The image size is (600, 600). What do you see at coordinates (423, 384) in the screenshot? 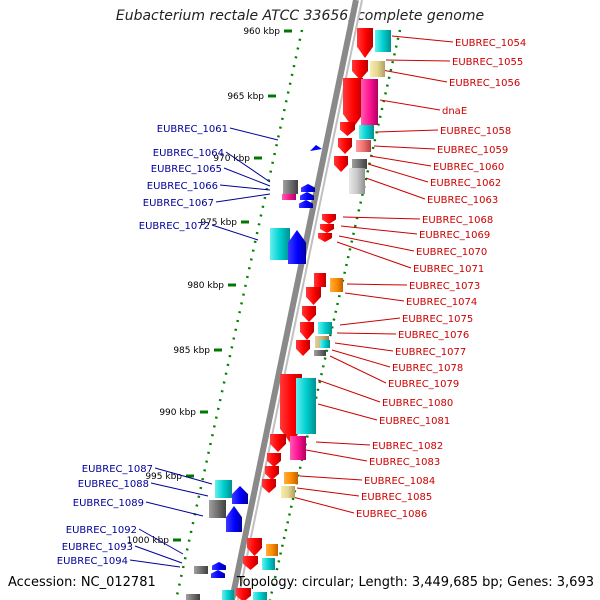
I see `gene-label-right: EUBREC_1079` at bounding box center [423, 384].